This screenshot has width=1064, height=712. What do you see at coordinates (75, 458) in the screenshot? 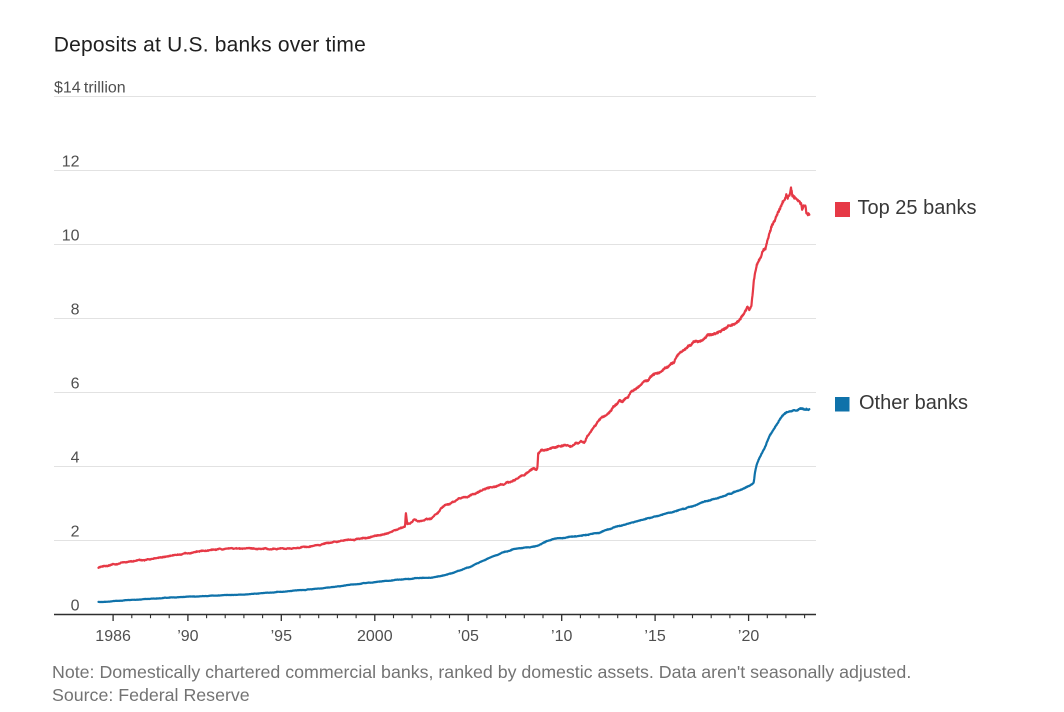
I see `svg-text: 4` at bounding box center [75, 458].